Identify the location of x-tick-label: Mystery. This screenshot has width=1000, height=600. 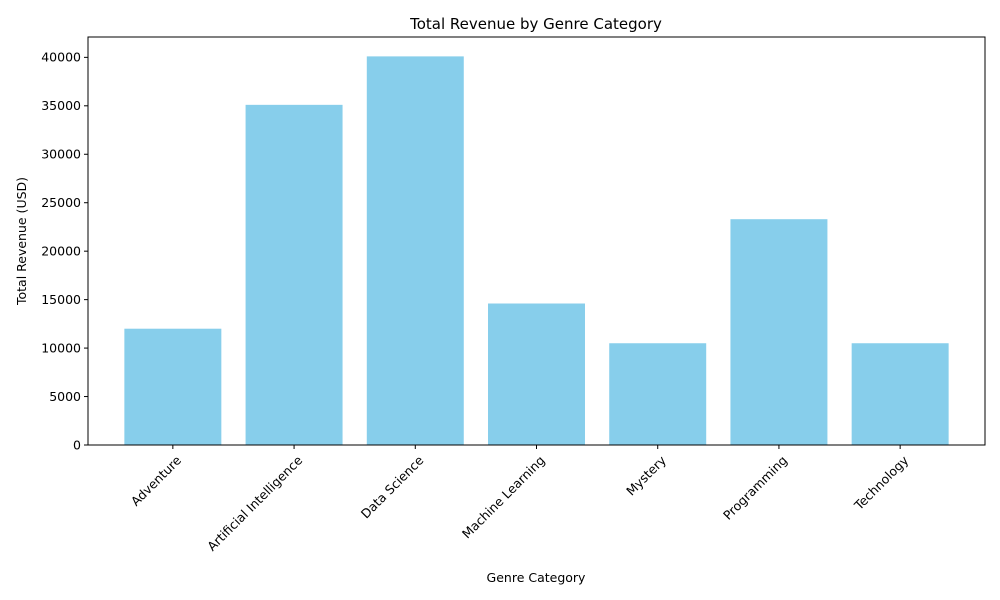
(646, 475).